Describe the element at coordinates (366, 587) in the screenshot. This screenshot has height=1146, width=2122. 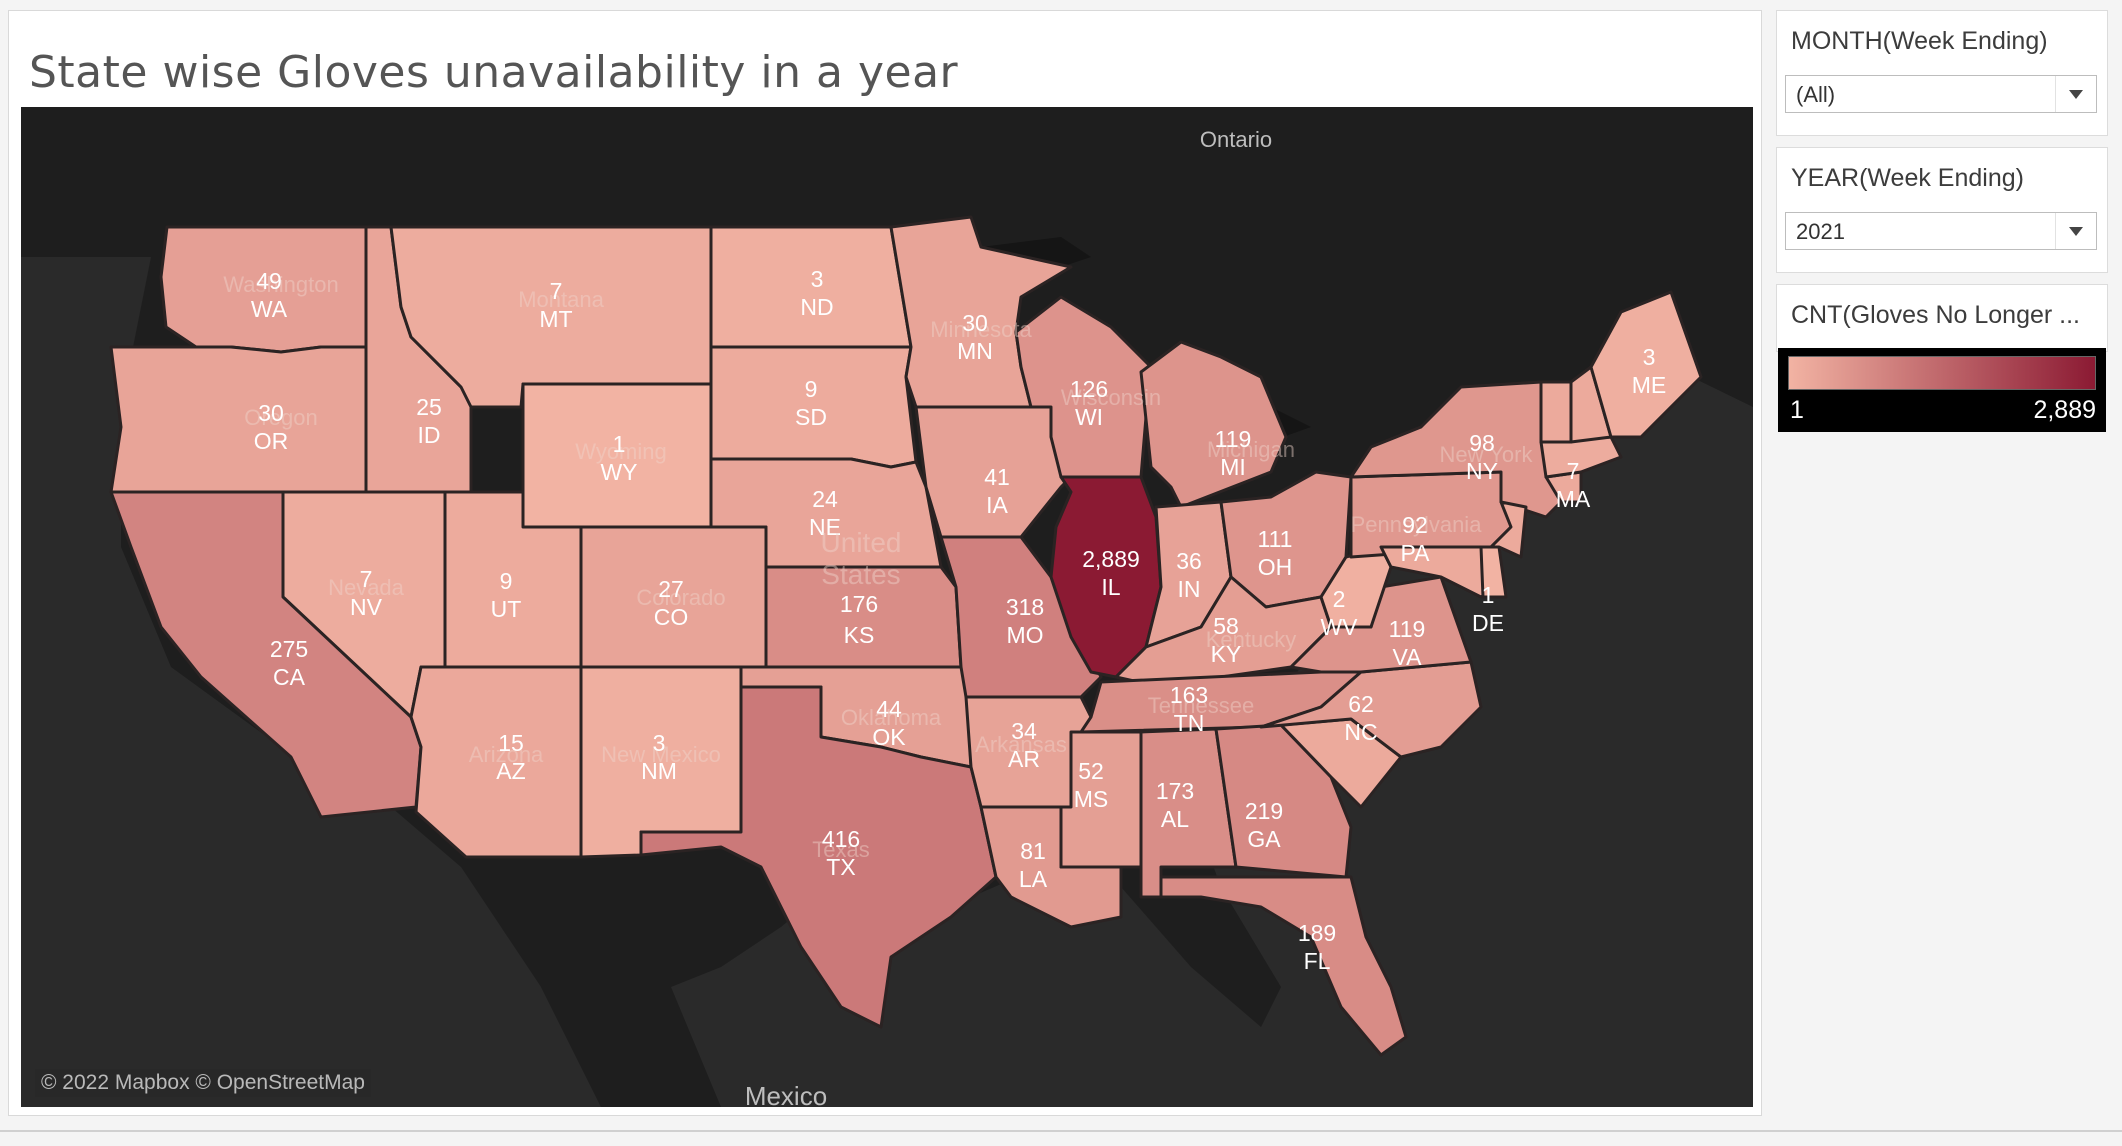
I see `ghost-nevada: Nevada` at that location.